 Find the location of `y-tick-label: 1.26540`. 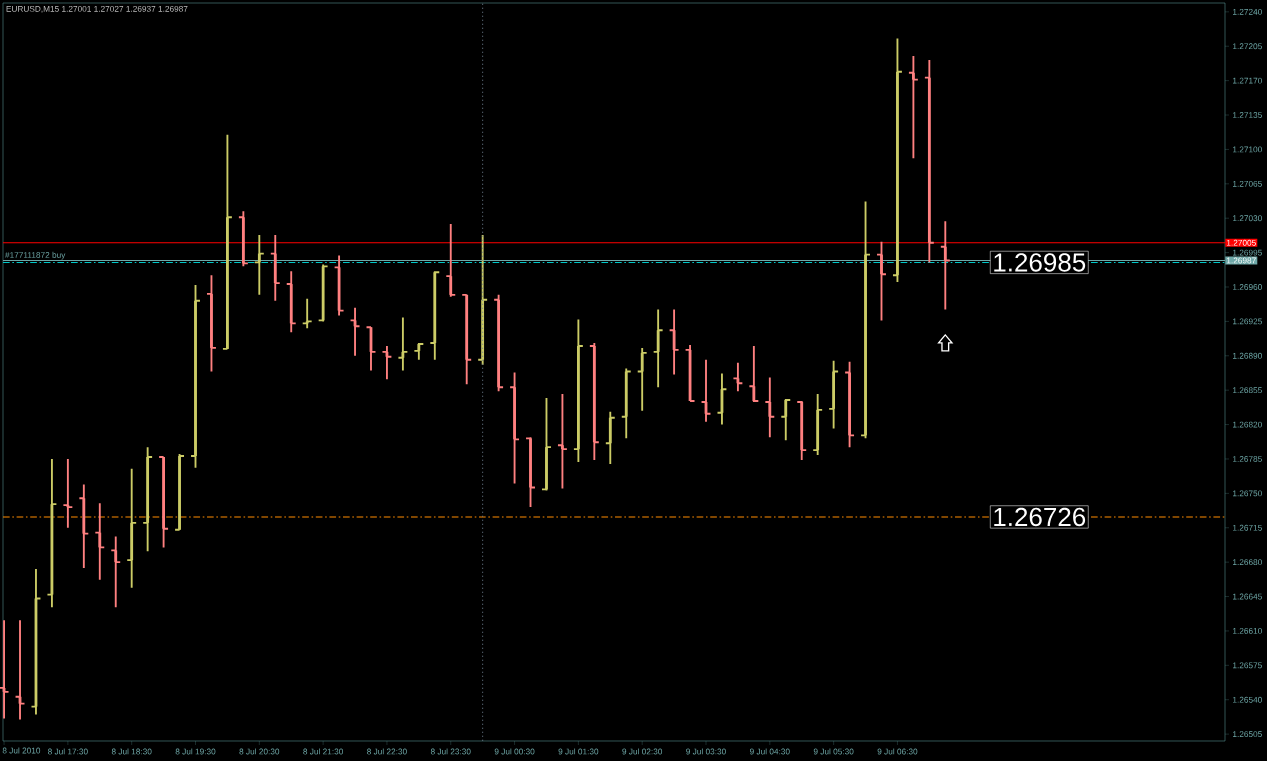

y-tick-label: 1.26540 is located at coordinates (1247, 699).